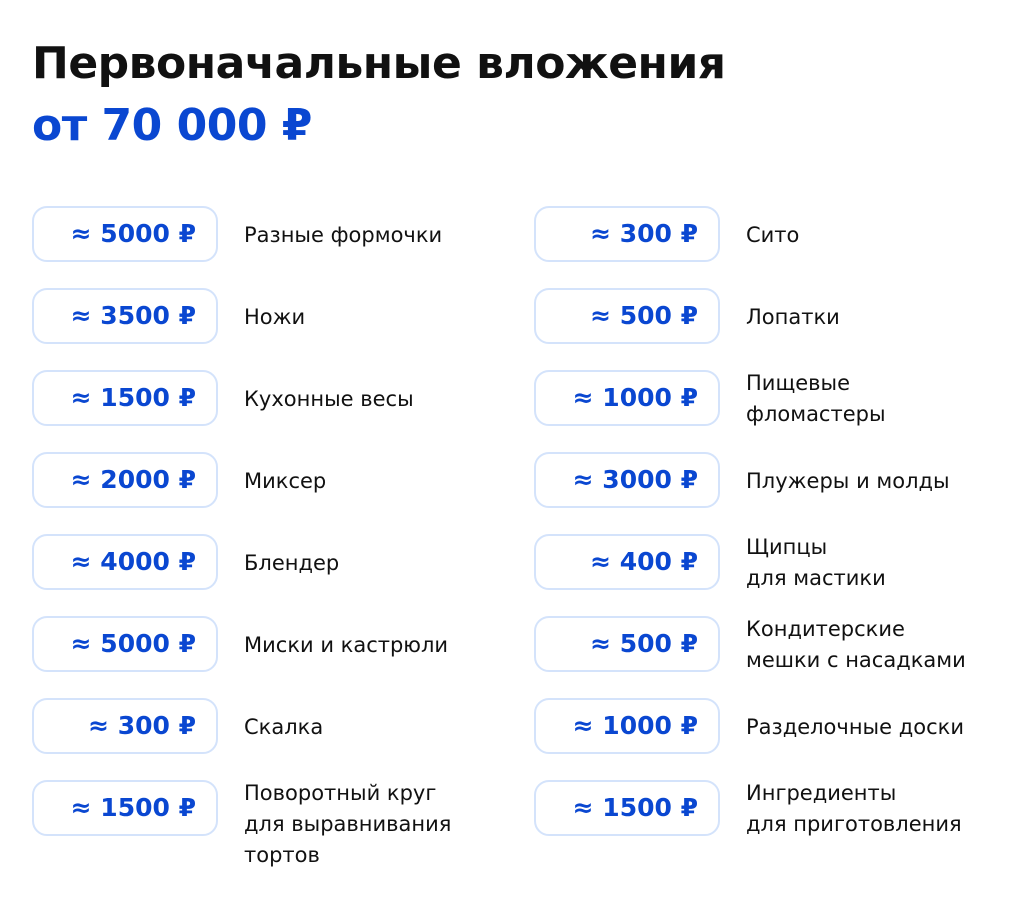 Image resolution: width=1024 pixels, height=901 pixels. Describe the element at coordinates (856, 645) in the screenshot. I see `item-label: Кондитерские мешки с насадками` at that location.